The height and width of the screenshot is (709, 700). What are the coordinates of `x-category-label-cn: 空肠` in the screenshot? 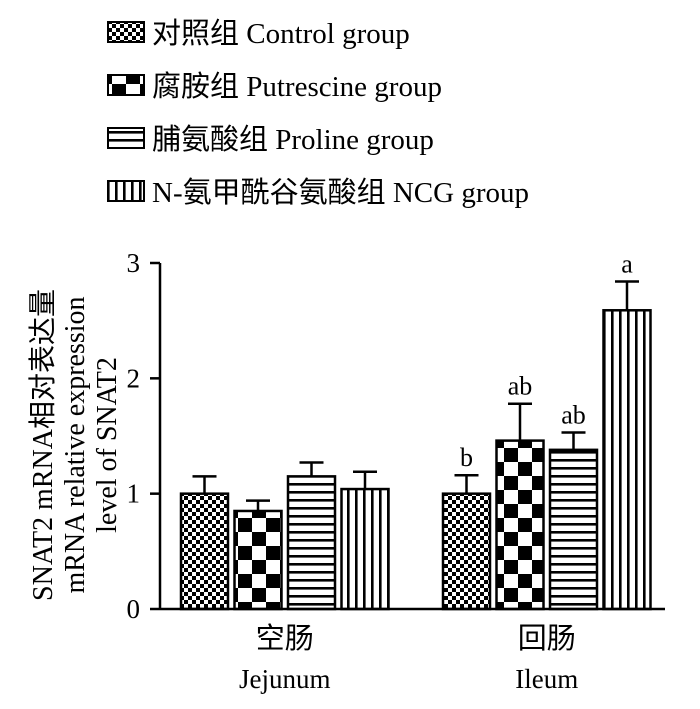 It's located at (285, 638).